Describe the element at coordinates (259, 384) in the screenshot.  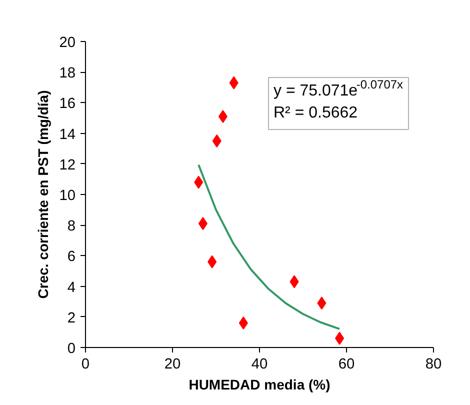
I see `x-axis-title: HUMEDAD media (%)` at that location.